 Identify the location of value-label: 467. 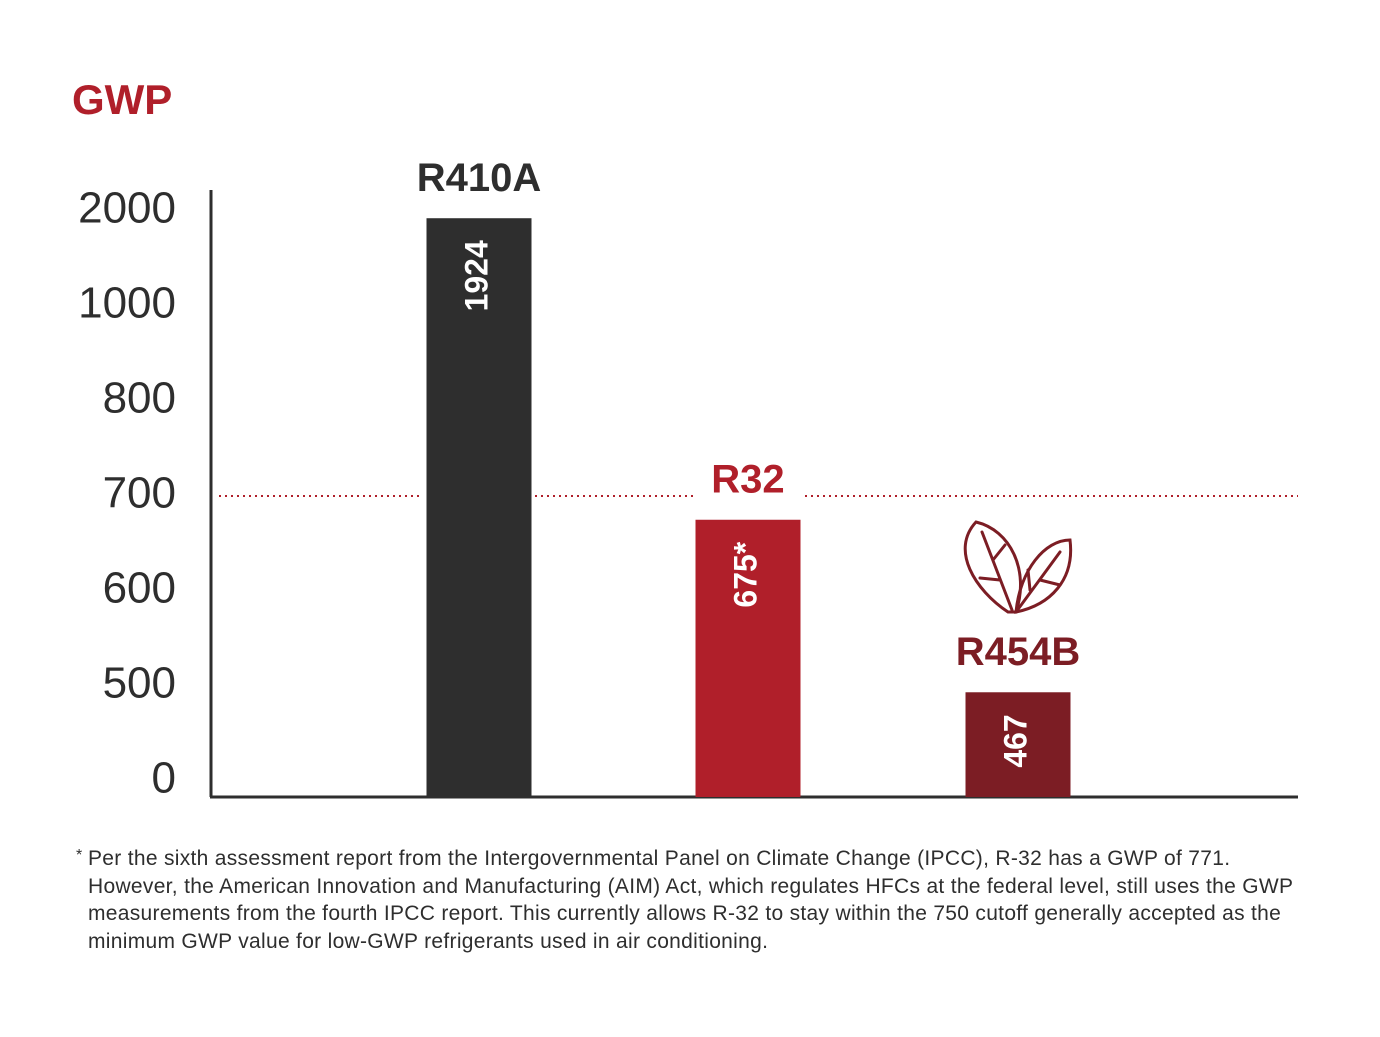
(1015, 740).